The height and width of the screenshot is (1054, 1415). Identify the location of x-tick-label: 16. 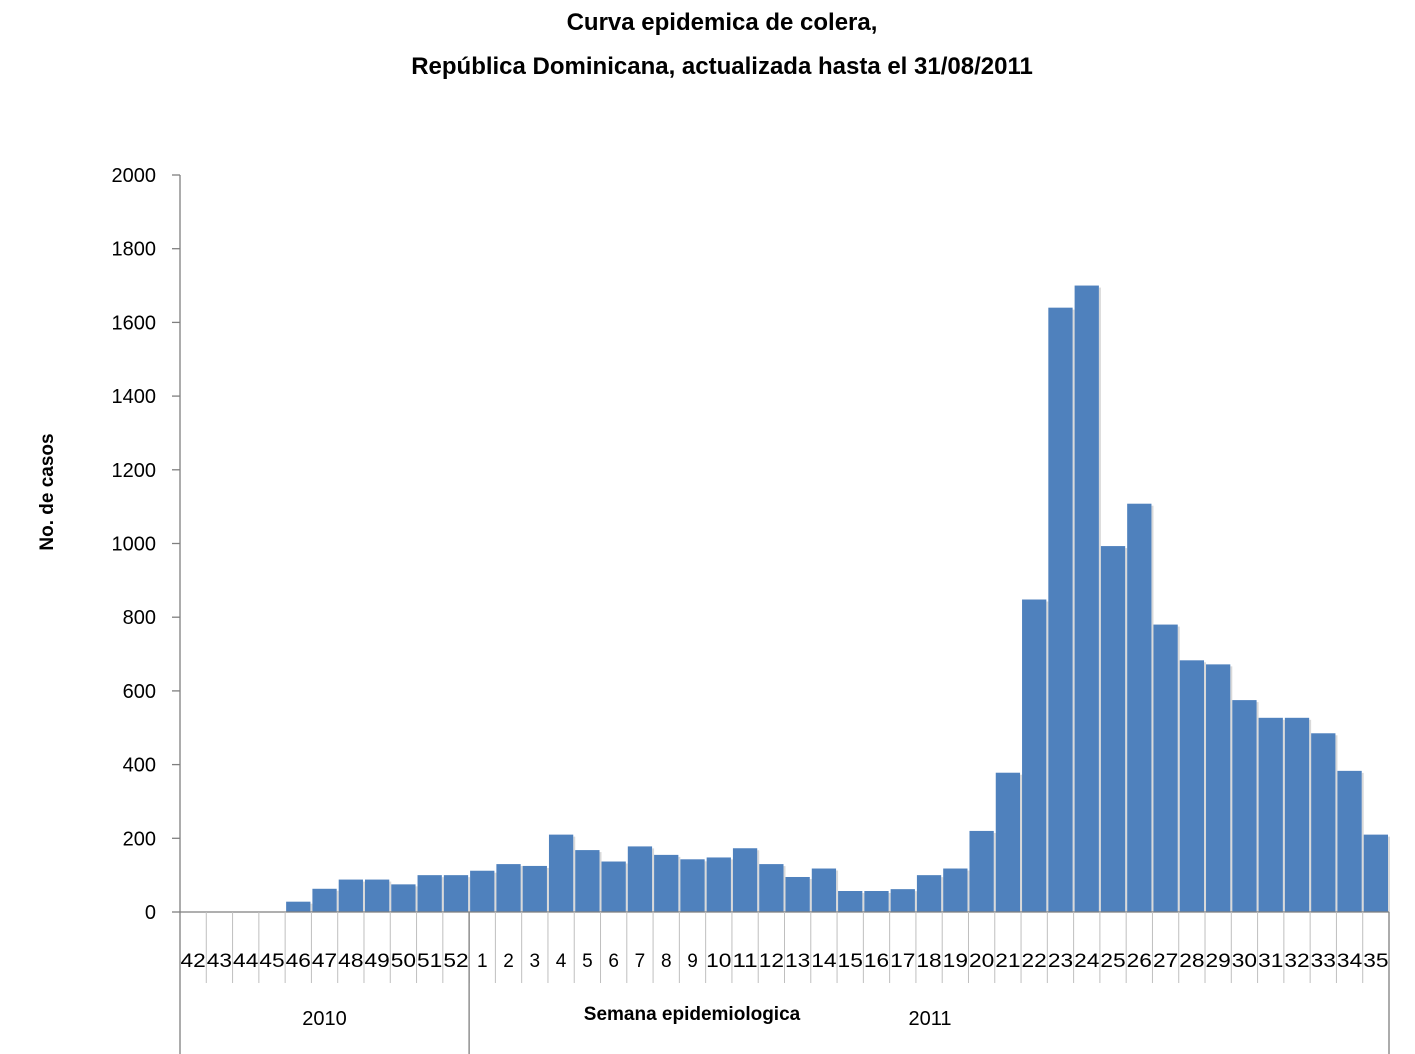
(876, 961).